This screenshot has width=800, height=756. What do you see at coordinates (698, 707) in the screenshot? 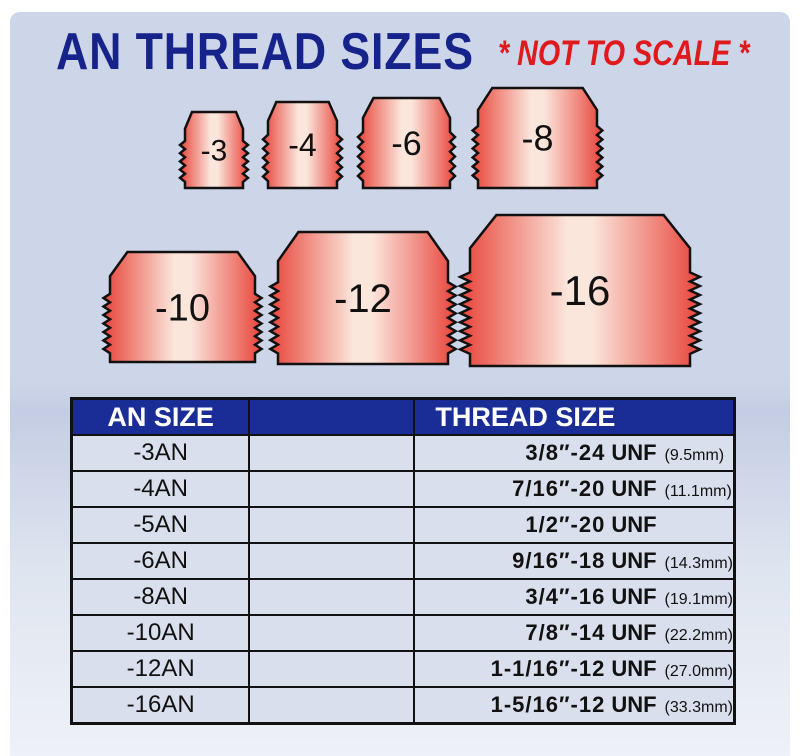
I see `thread-diameter-mm: (33.3mm)` at bounding box center [698, 707].